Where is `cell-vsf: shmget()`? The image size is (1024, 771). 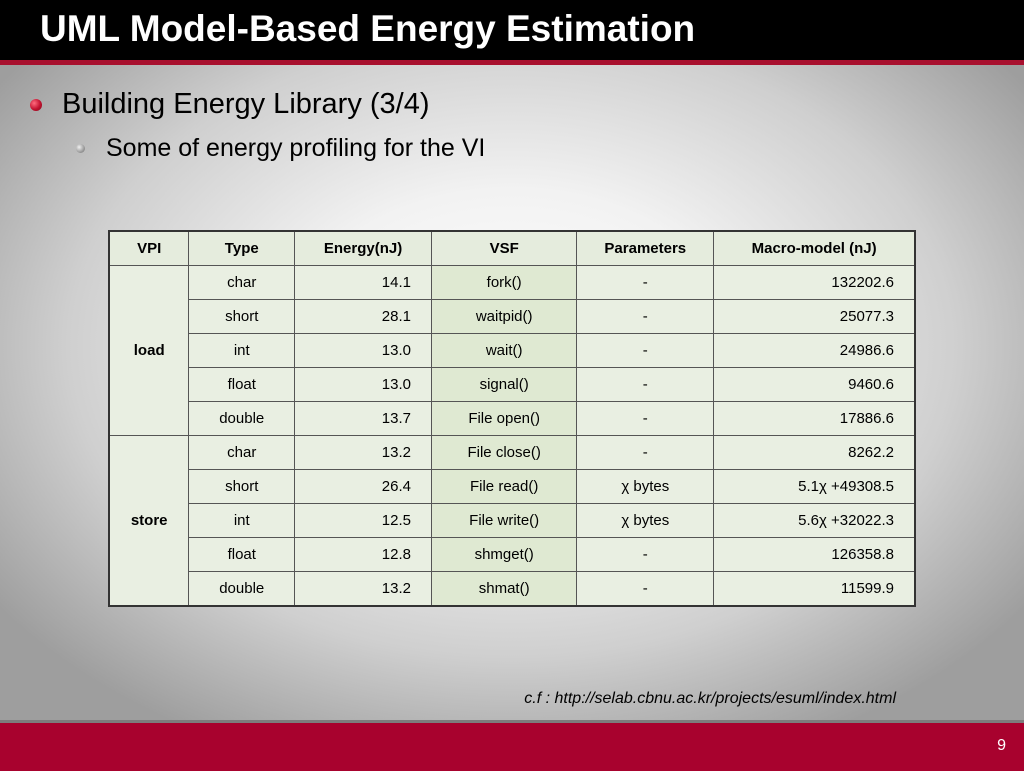
cell-vsf: shmget() is located at coordinates (504, 554).